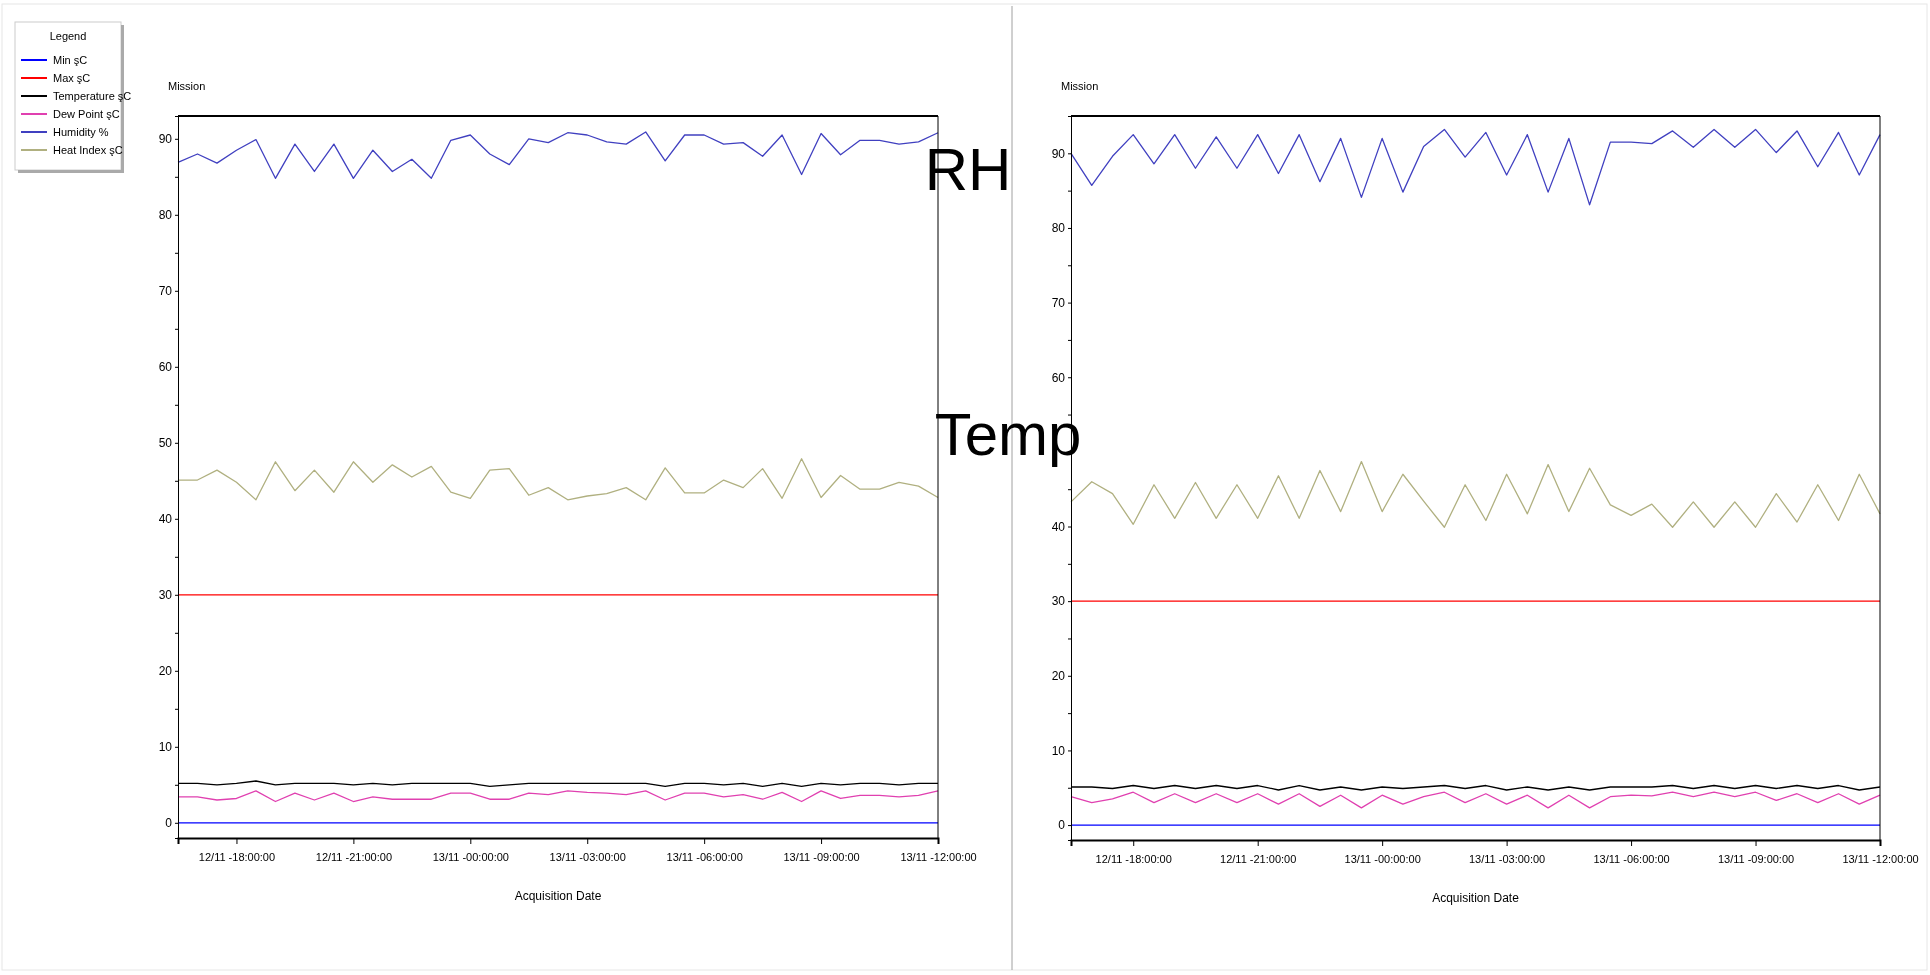 The width and height of the screenshot is (1930, 975). Describe the element at coordinates (165, 443) in the screenshot. I see `y-tick-label: 50` at that location.